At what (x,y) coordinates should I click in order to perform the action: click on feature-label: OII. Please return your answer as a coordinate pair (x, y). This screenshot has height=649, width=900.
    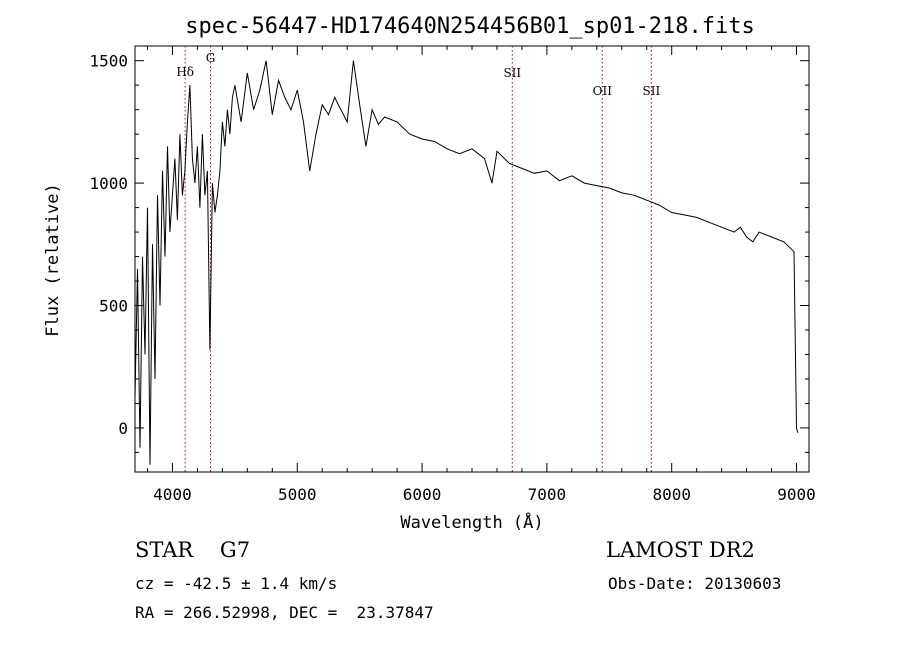
    Looking at the image, I should click on (603, 91).